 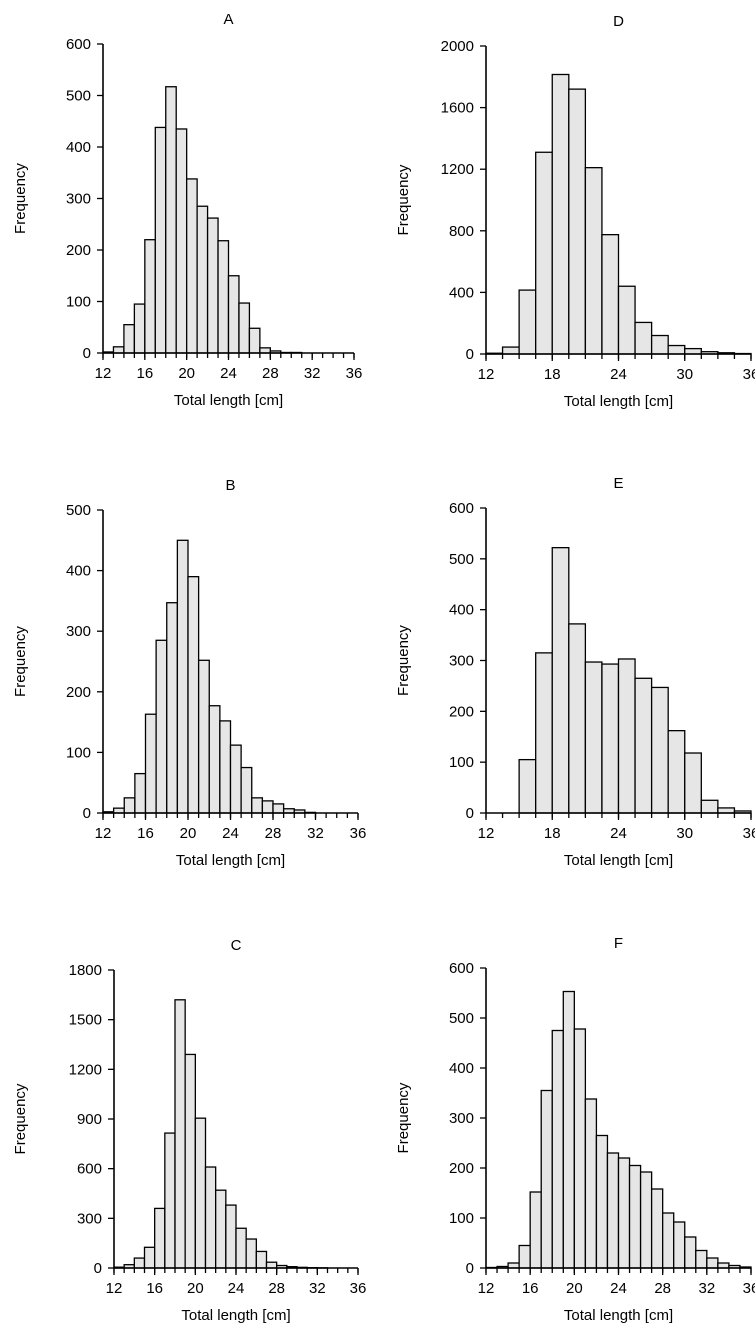 I want to click on x-tick-label: 16, so click(x=530, y=1288).